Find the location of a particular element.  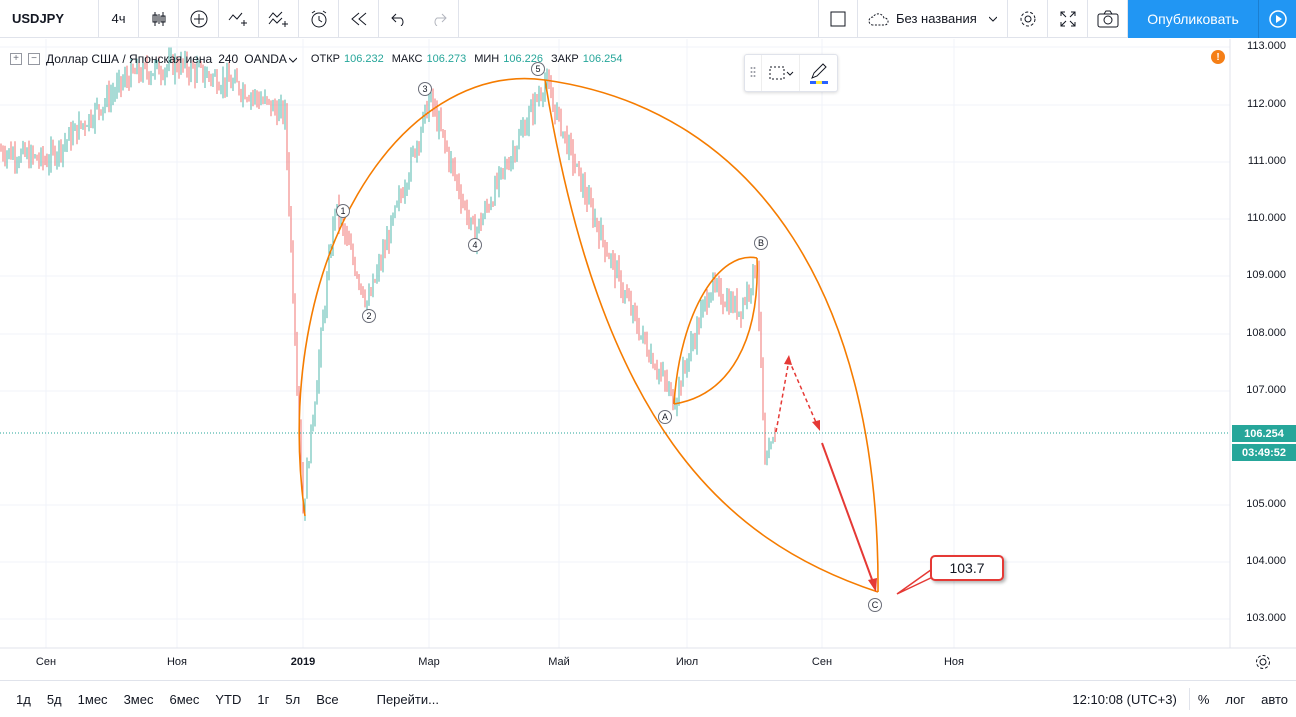

percent-scale-toggle: % is located at coordinates (1203, 699).